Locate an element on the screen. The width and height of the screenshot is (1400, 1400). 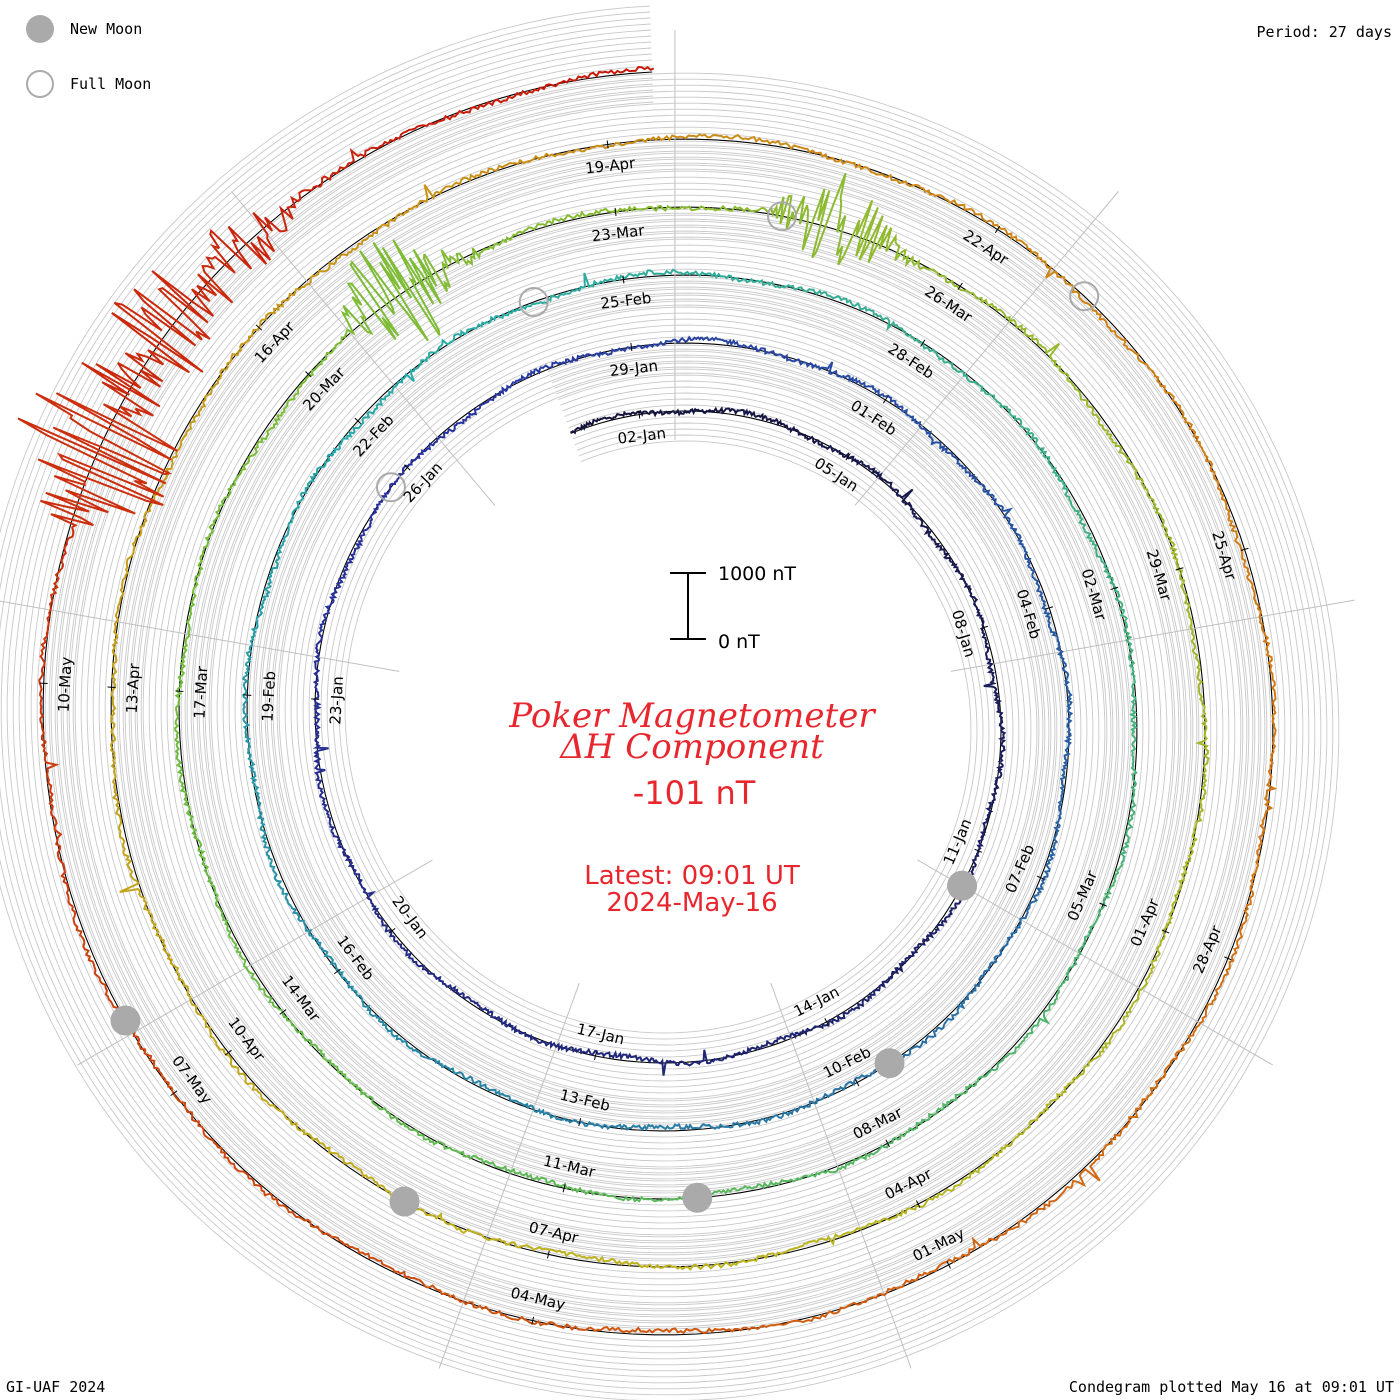
scale-bar: 1000 nT 0 nT is located at coordinates (733, 608).